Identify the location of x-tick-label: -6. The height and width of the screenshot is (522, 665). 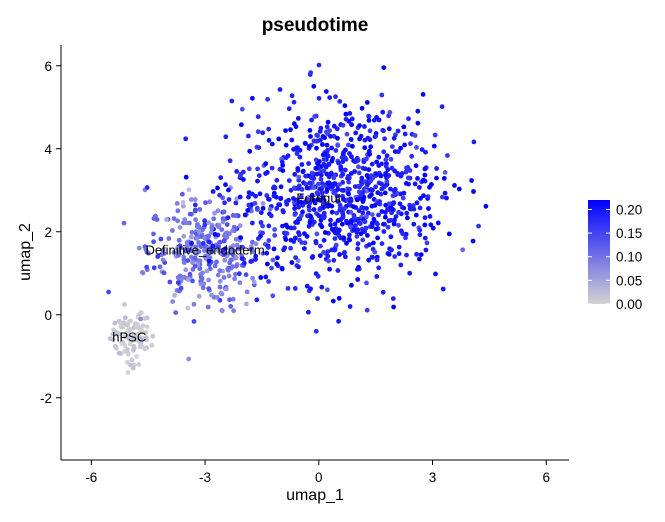
(91, 477).